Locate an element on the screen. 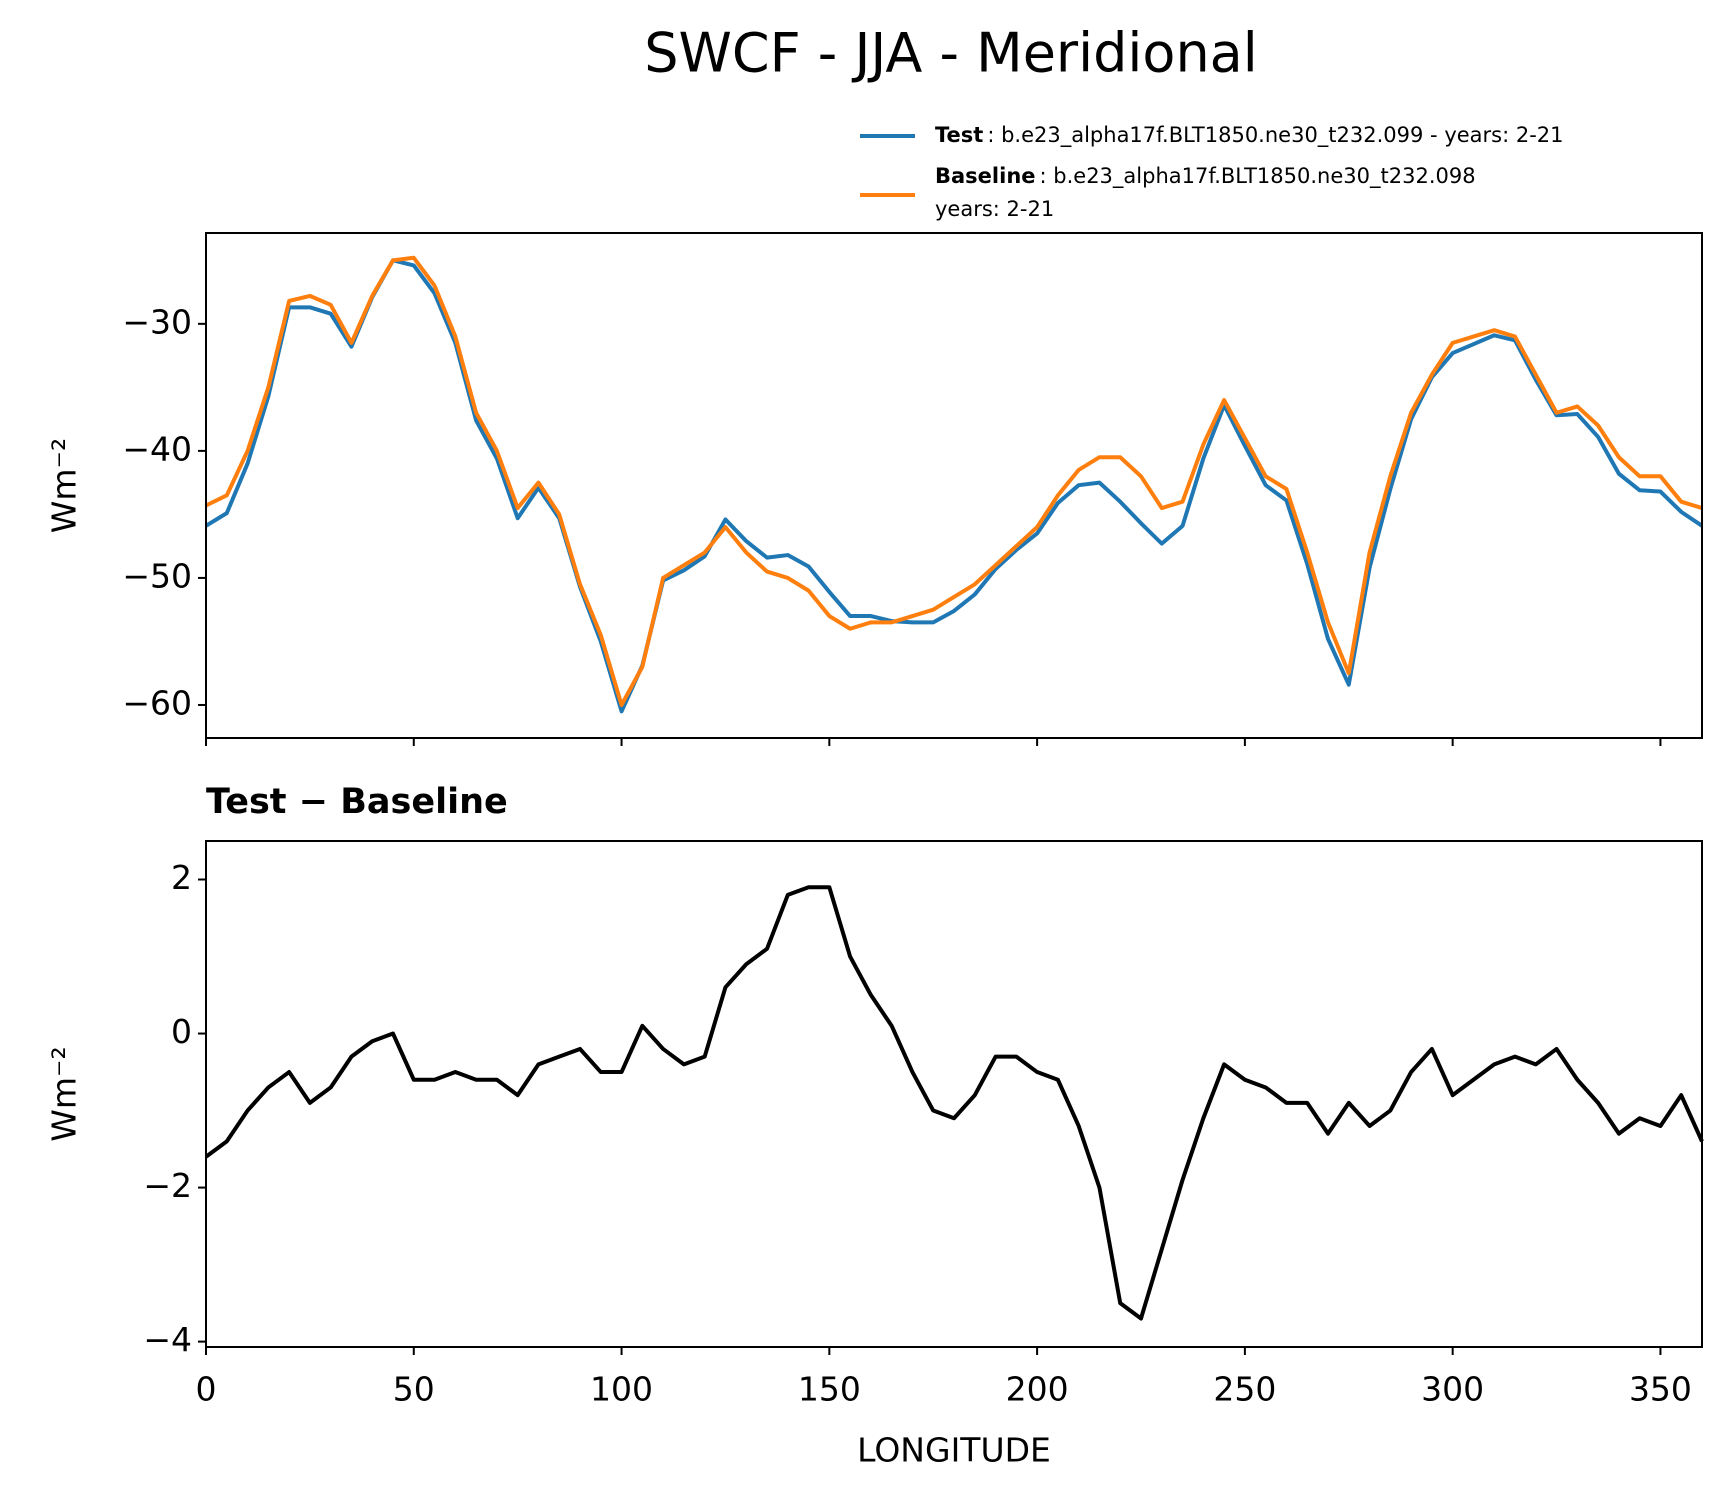  x-tick-label: 100 is located at coordinates (621, 1389).